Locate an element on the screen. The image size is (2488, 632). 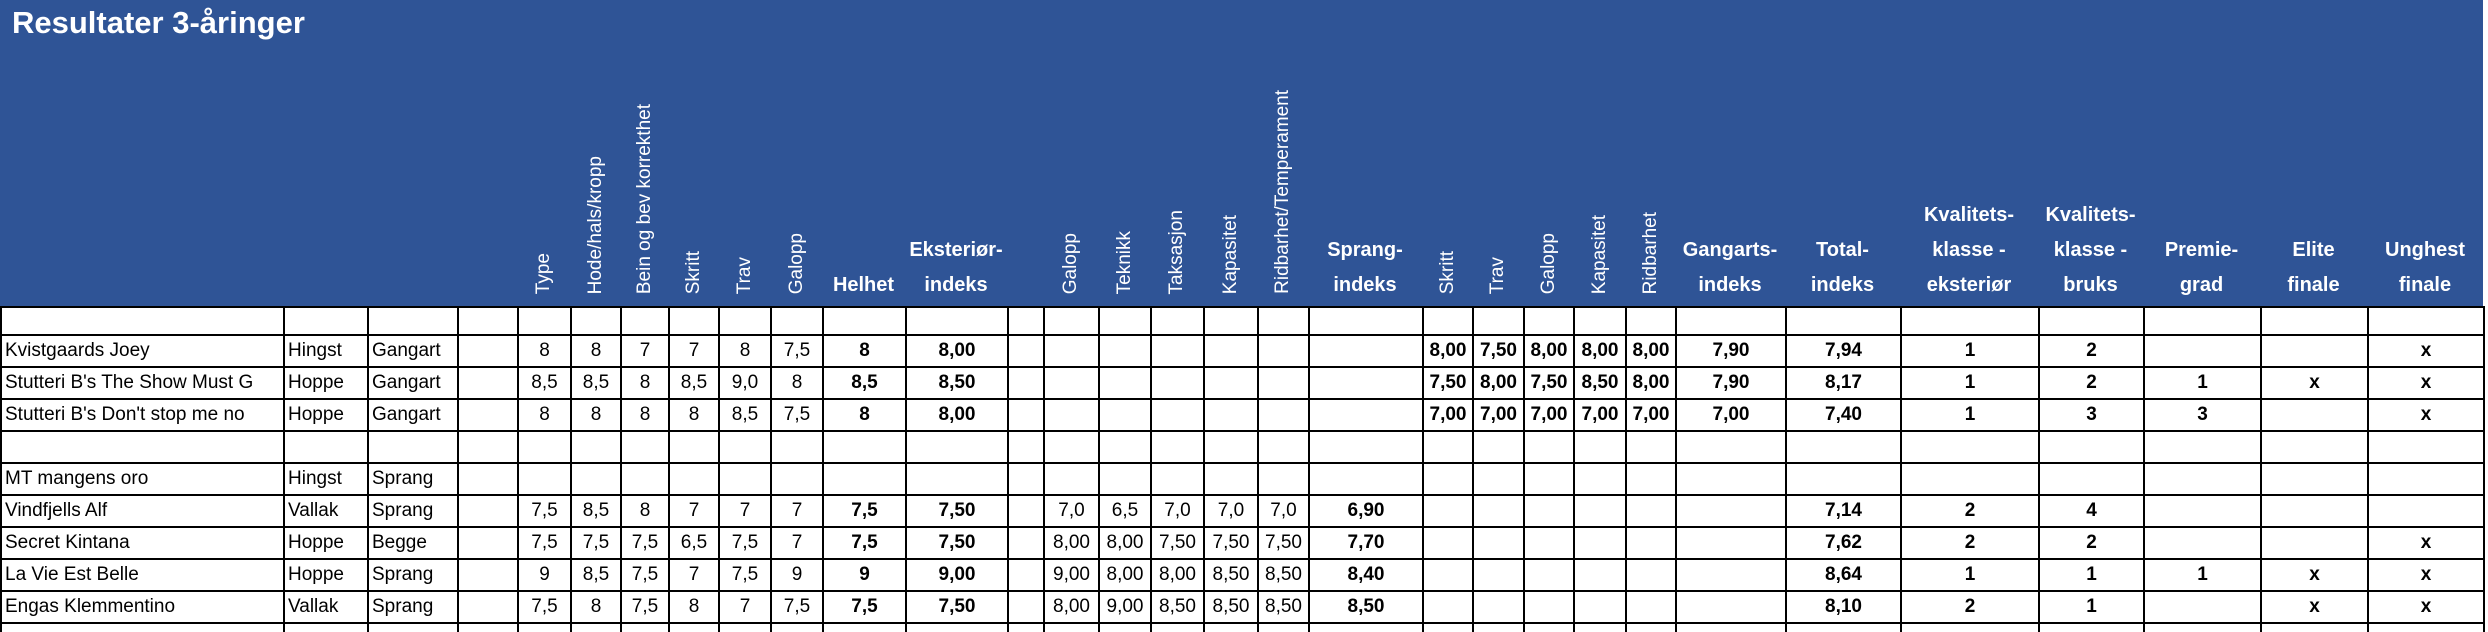
cell-name is located at coordinates (142, 447).